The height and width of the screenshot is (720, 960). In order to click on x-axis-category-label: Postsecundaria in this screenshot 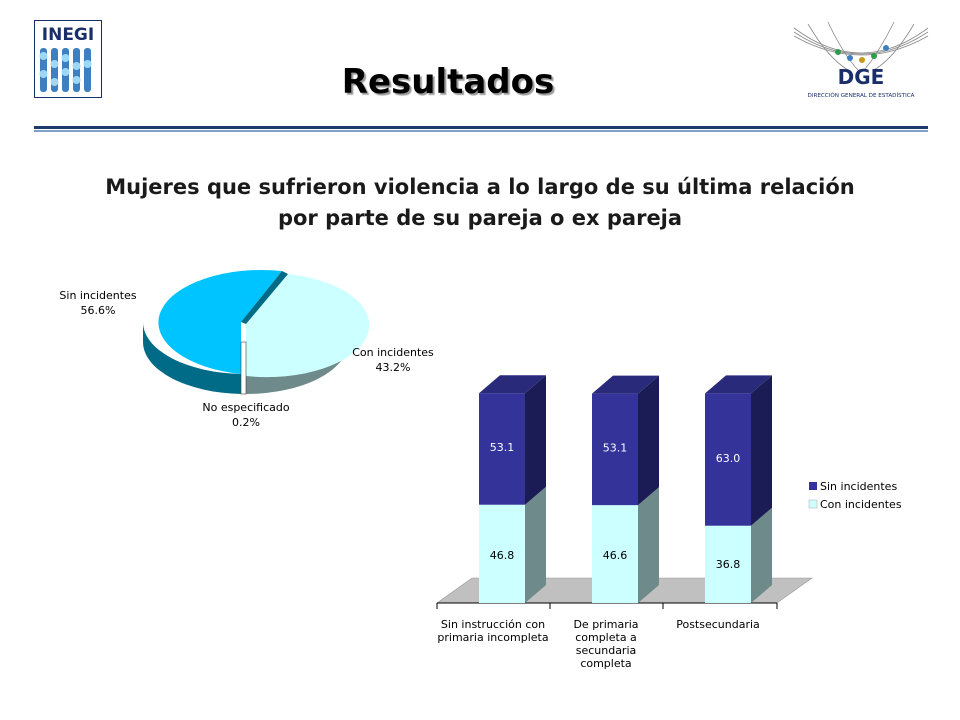, I will do `click(718, 624)`.